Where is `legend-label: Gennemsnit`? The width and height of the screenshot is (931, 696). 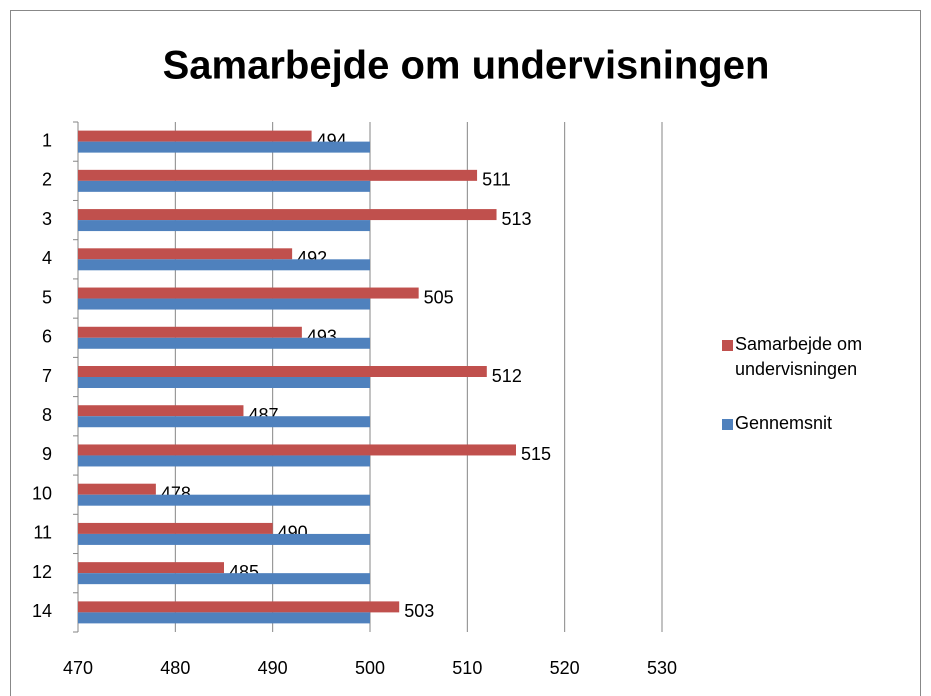 legend-label: Gennemsnit is located at coordinates (784, 423).